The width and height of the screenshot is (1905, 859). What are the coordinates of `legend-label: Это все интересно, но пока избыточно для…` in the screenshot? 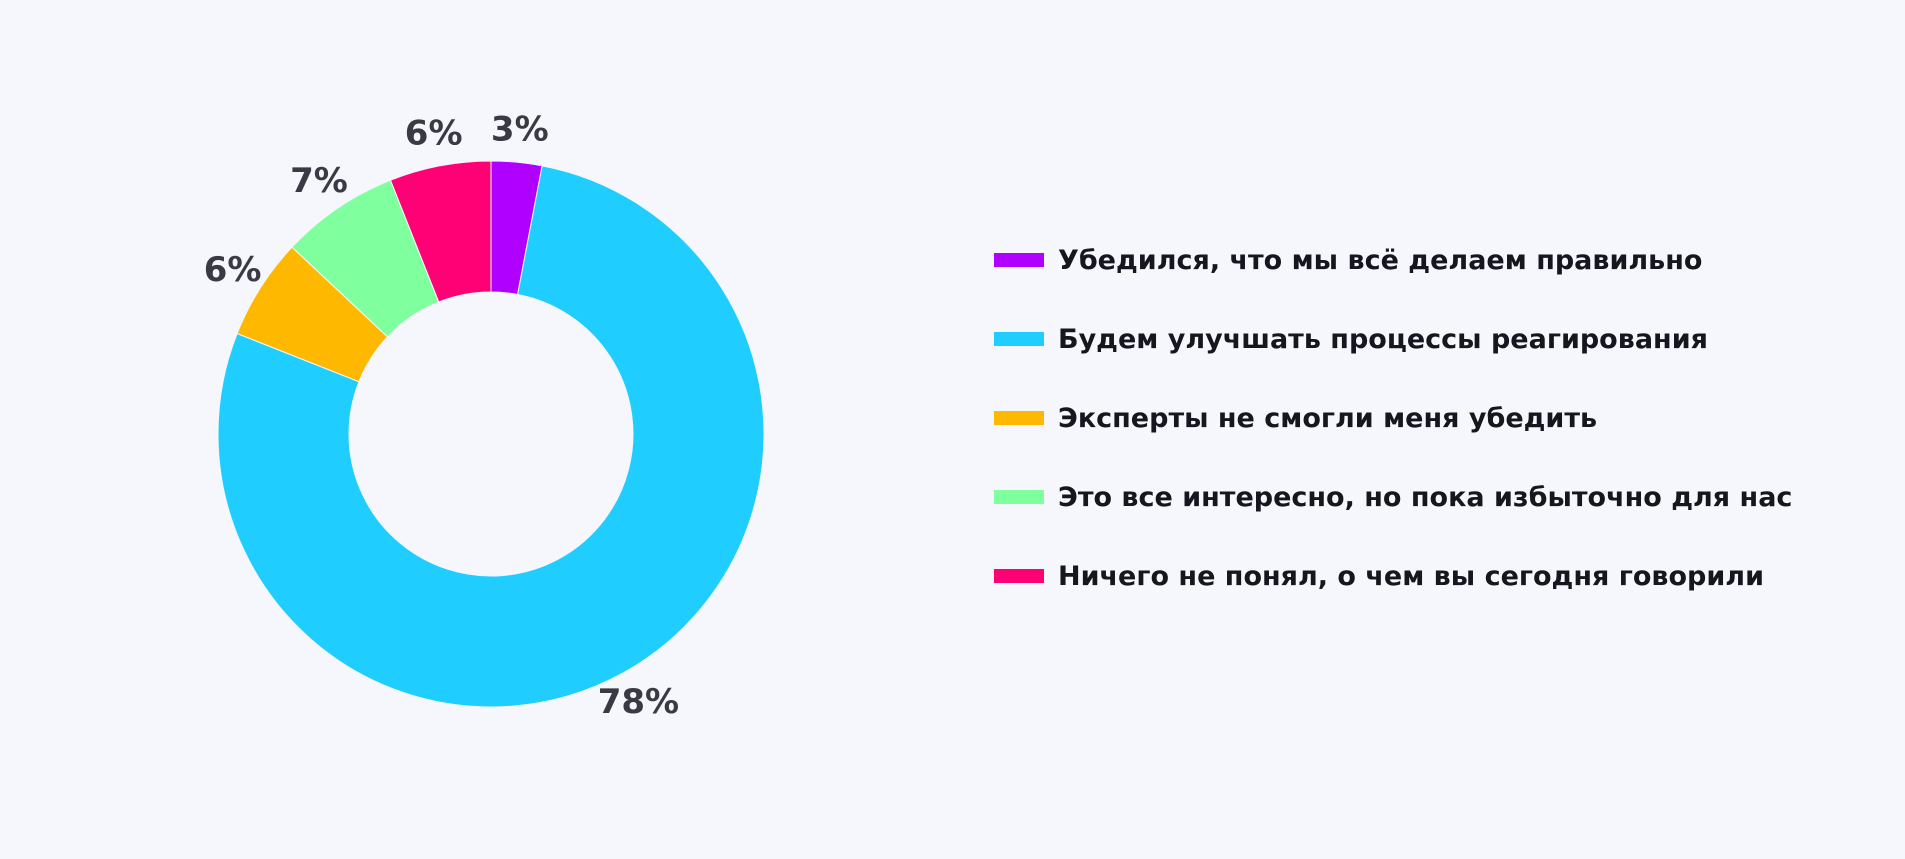 It's located at (1425, 497).